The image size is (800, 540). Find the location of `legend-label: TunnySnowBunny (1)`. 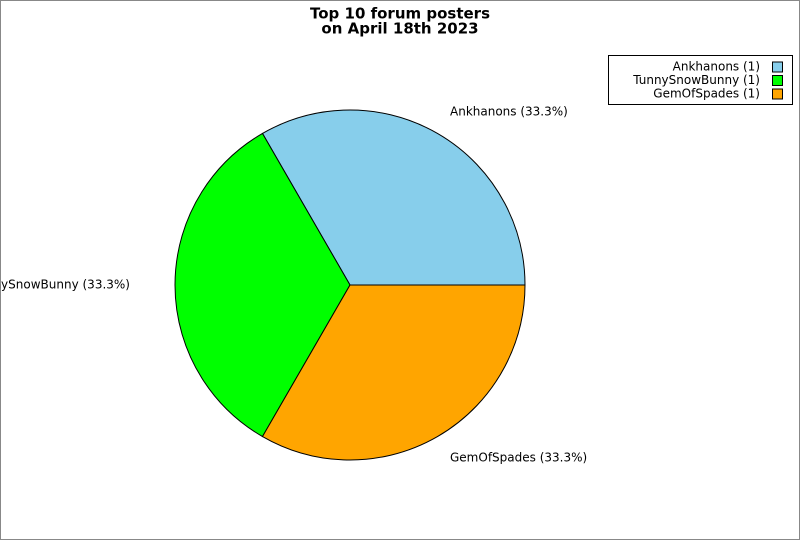

legend-label: TunnySnowBunny (1) is located at coordinates (696, 80).